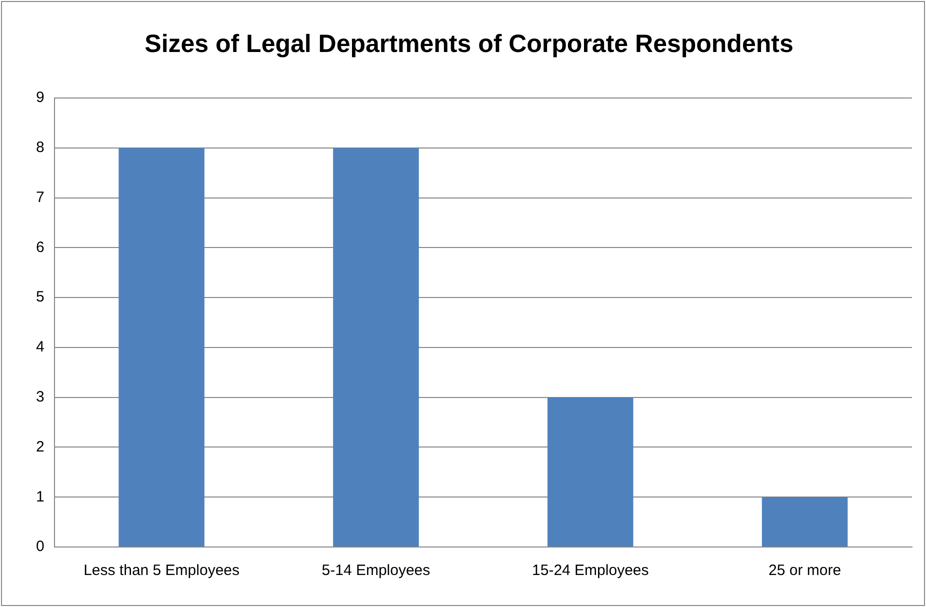 The height and width of the screenshot is (607, 926). I want to click on x-tick-label: Less than 5 Employees, so click(162, 571).